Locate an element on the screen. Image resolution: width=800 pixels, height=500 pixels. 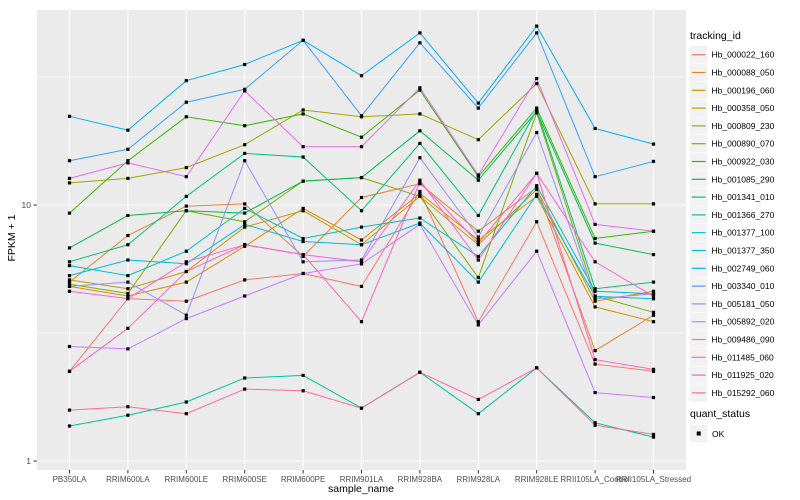
legend-item-label: Hb_000922_030 is located at coordinates (743, 162).